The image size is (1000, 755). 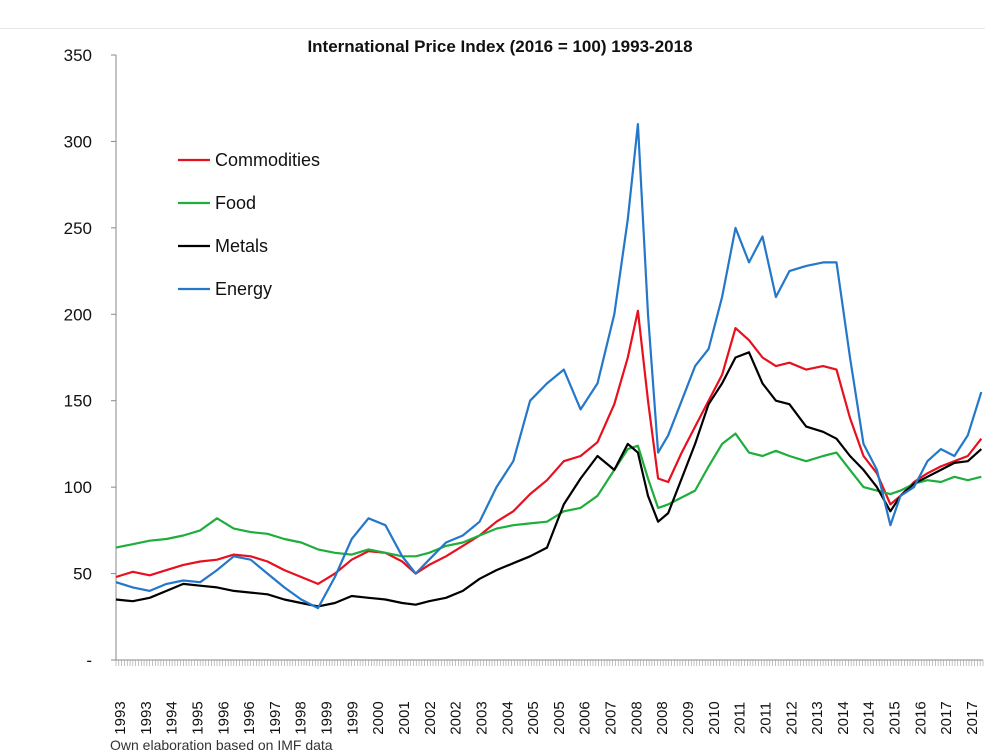 I want to click on y-tick-label: -, so click(x=89, y=660).